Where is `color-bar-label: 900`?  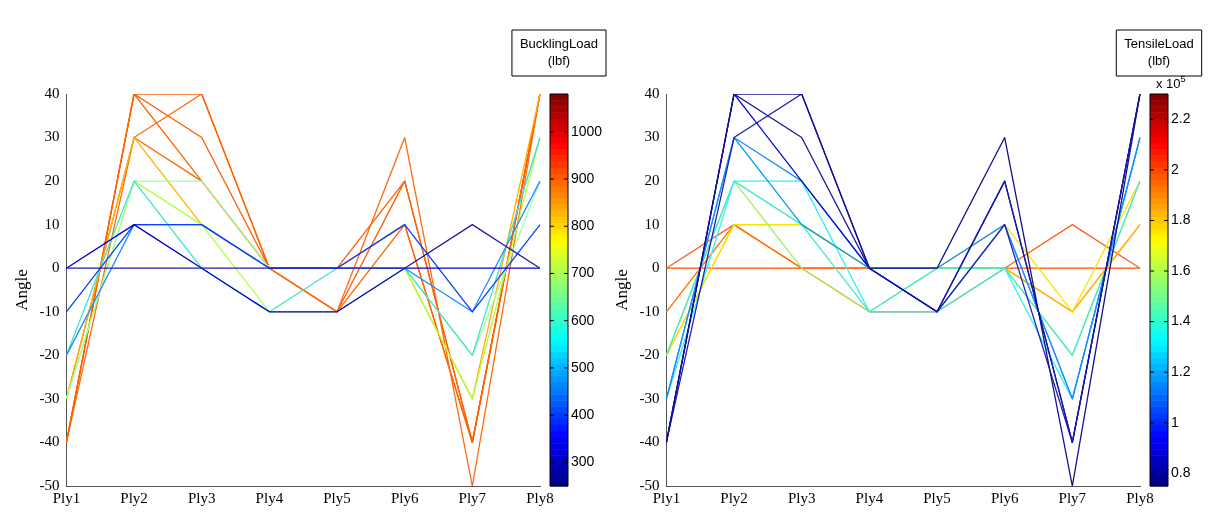
color-bar-label: 900 is located at coordinates (583, 177).